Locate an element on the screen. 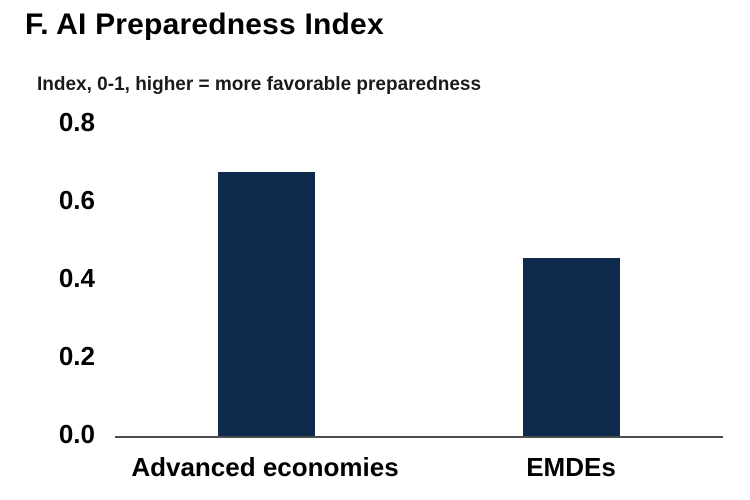 The width and height of the screenshot is (750, 500). bar-advanced-economies is located at coordinates (266, 304).